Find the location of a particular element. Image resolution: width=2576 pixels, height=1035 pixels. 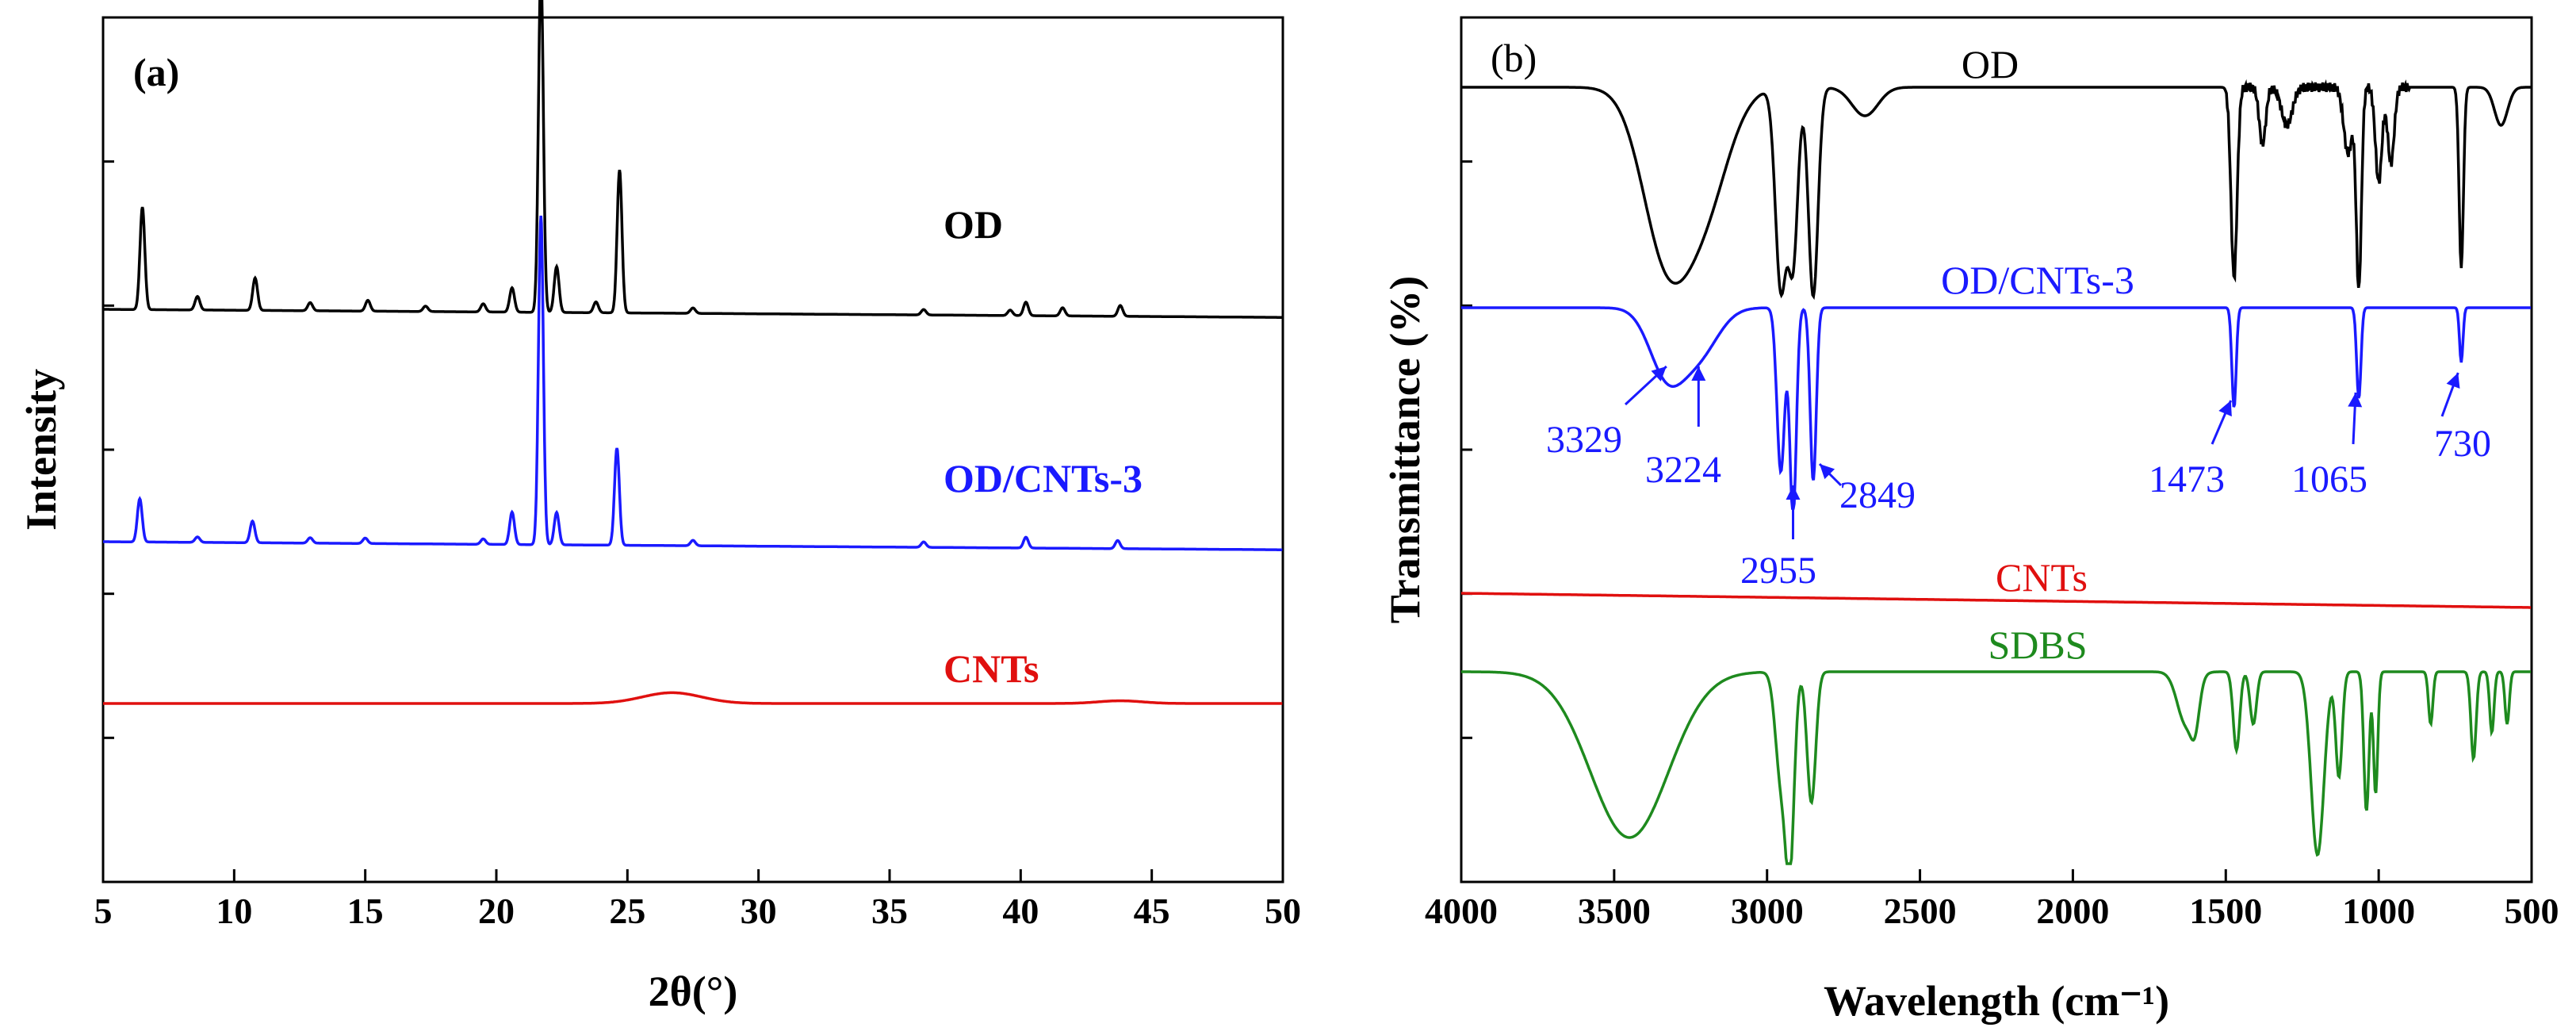

xrd-x-tick-label: 15 is located at coordinates (365, 911).